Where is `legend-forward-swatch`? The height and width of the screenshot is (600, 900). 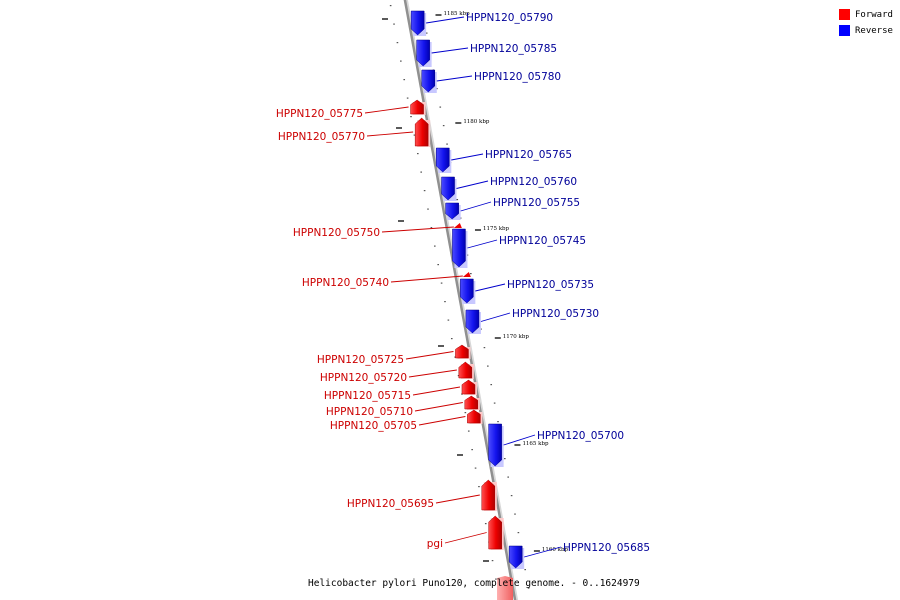
legend-forward-swatch is located at coordinates (844, 14).